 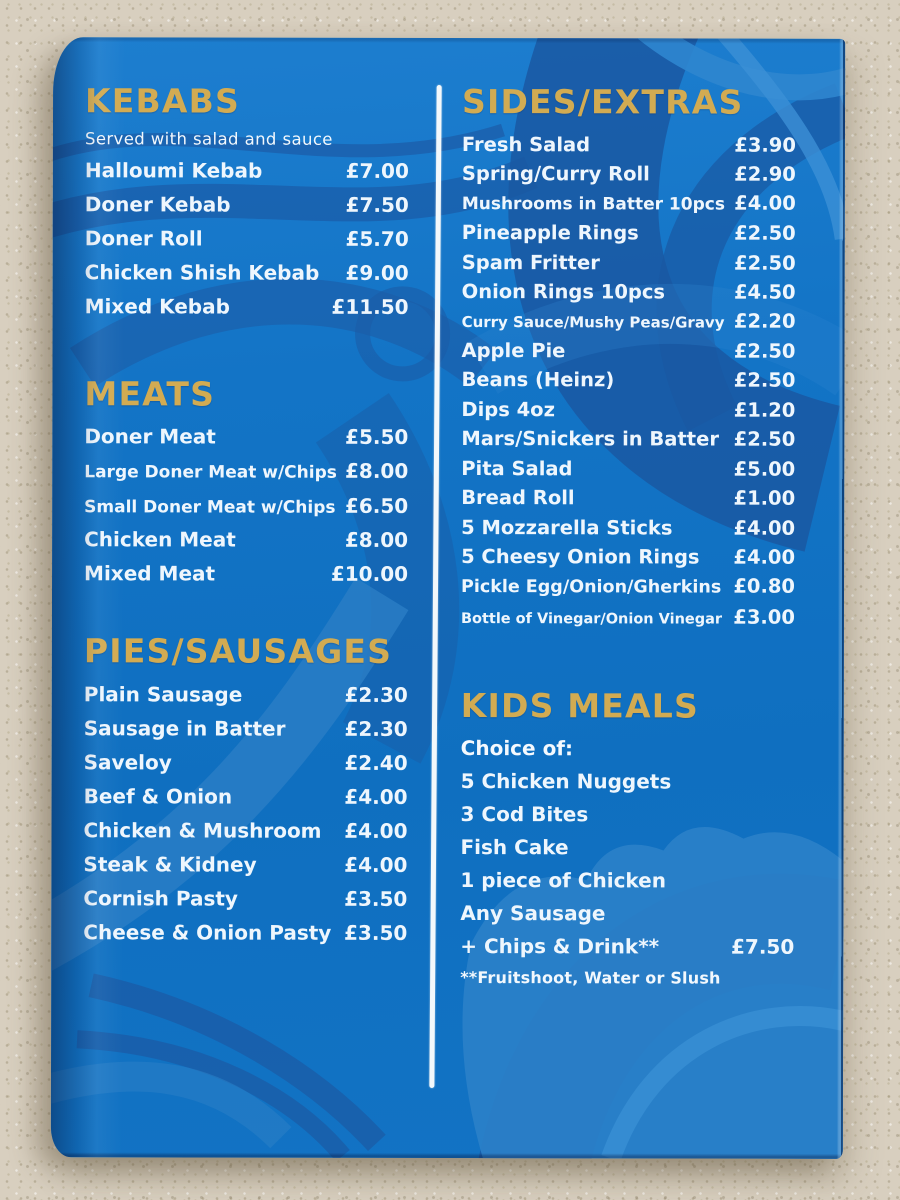 What do you see at coordinates (550, 233) in the screenshot?
I see `item-name: Pineapple Rings` at bounding box center [550, 233].